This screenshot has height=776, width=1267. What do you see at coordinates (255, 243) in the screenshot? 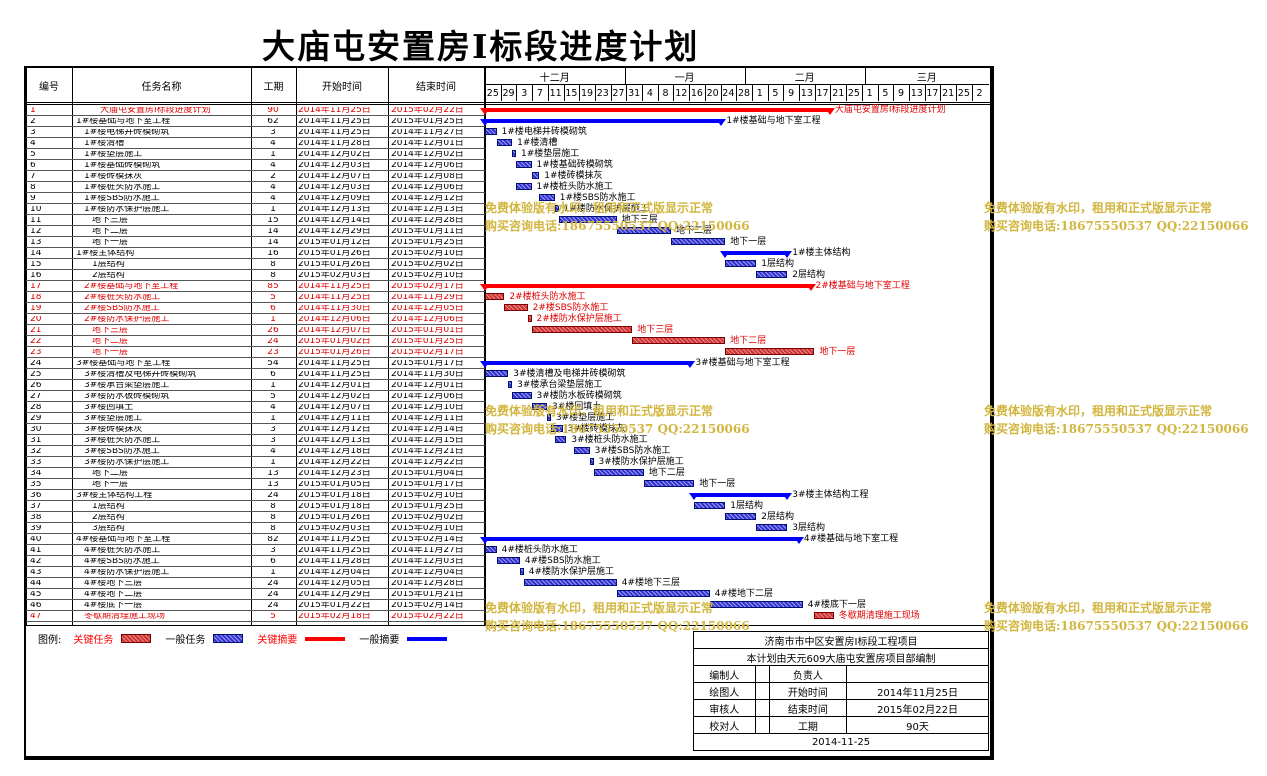
I see `table-row: 13 地下一层 14 2015年01月12日 2015年01月25日` at bounding box center [255, 243].